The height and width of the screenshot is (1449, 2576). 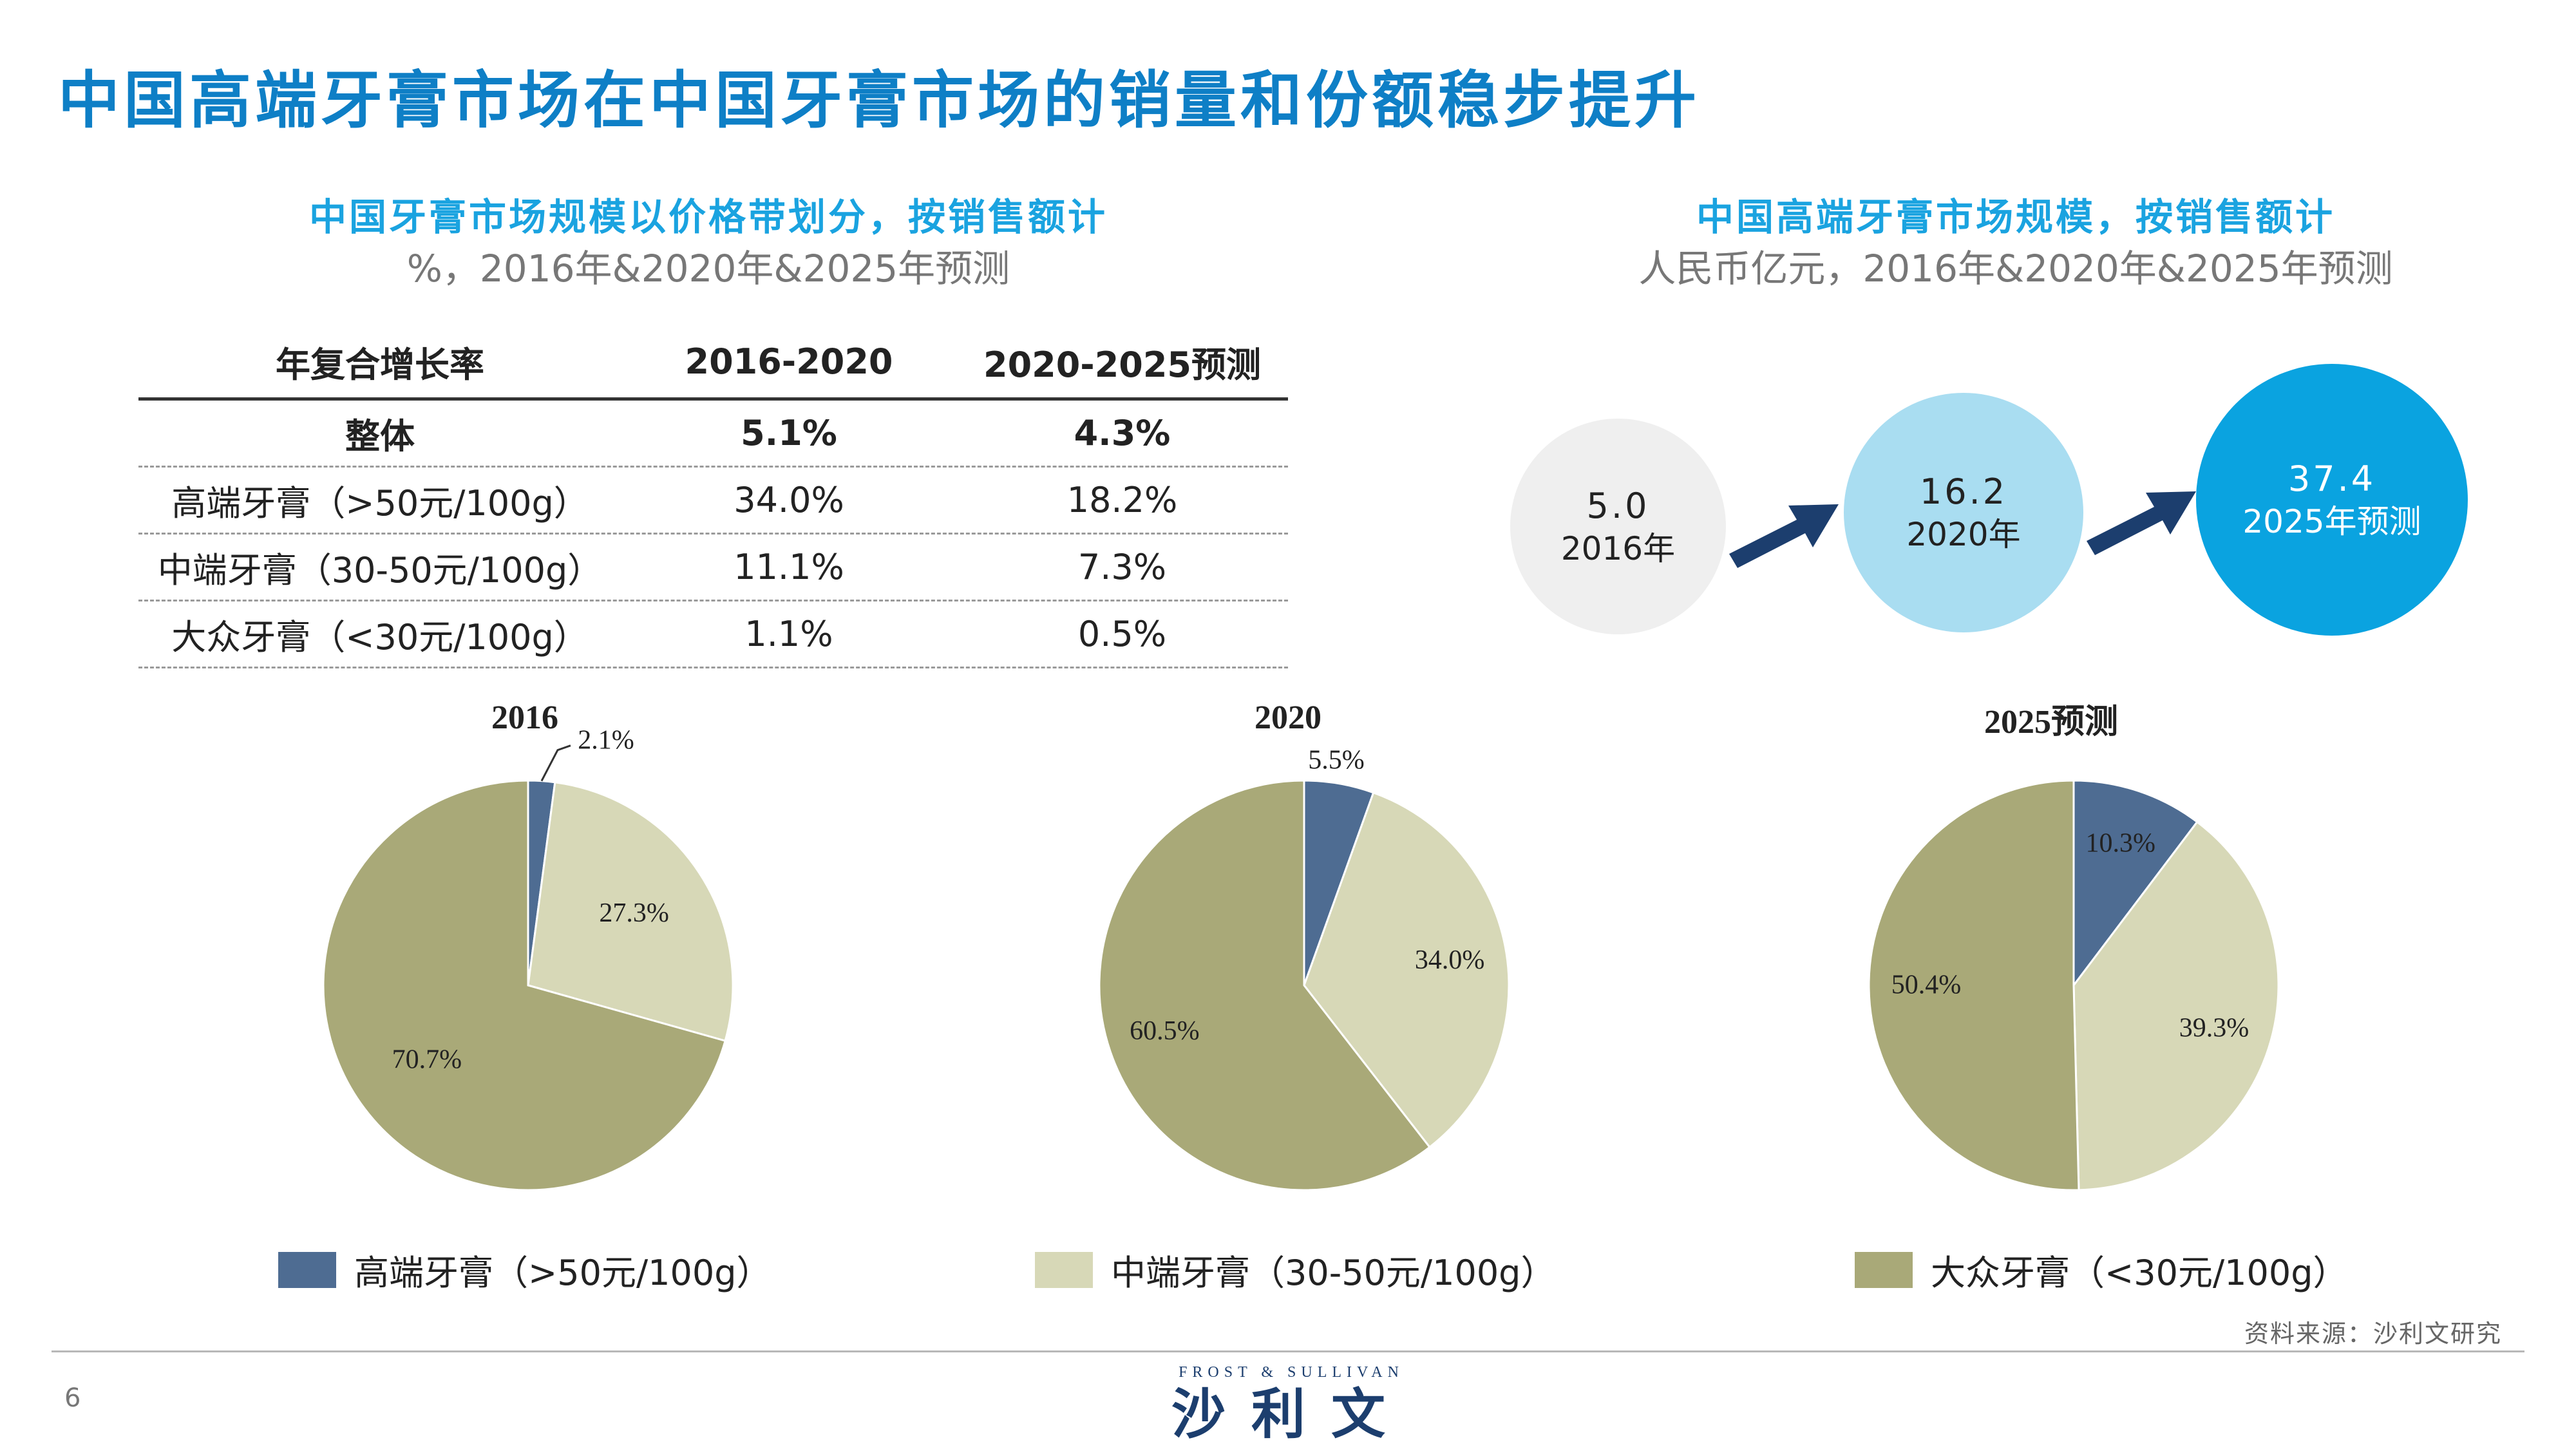 What do you see at coordinates (563, 1273) in the screenshot?
I see `legend-label: 高端牙膏（>50元/100g）` at bounding box center [563, 1273].